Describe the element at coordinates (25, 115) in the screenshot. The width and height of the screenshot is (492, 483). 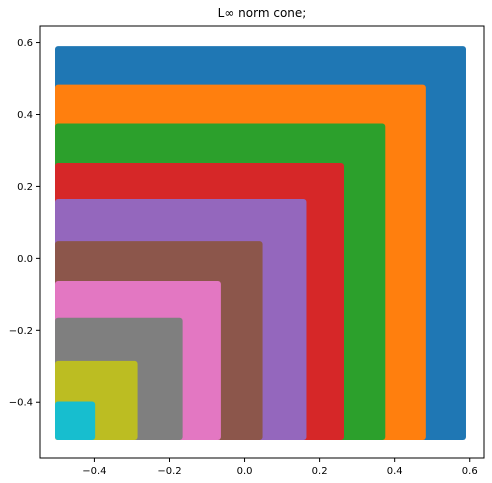
I see `y-tick-label-4: 0.4` at that location.